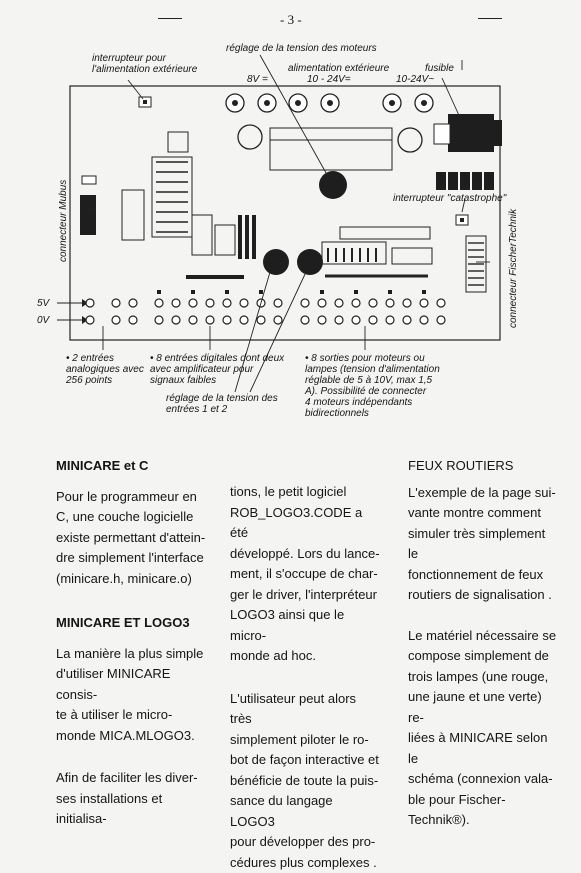 Image resolution: width=581 pixels, height=873 pixels. What do you see at coordinates (293, 709) in the screenshot?
I see `col2-p2-line1: L'utilisateur peut alors très` at bounding box center [293, 709].